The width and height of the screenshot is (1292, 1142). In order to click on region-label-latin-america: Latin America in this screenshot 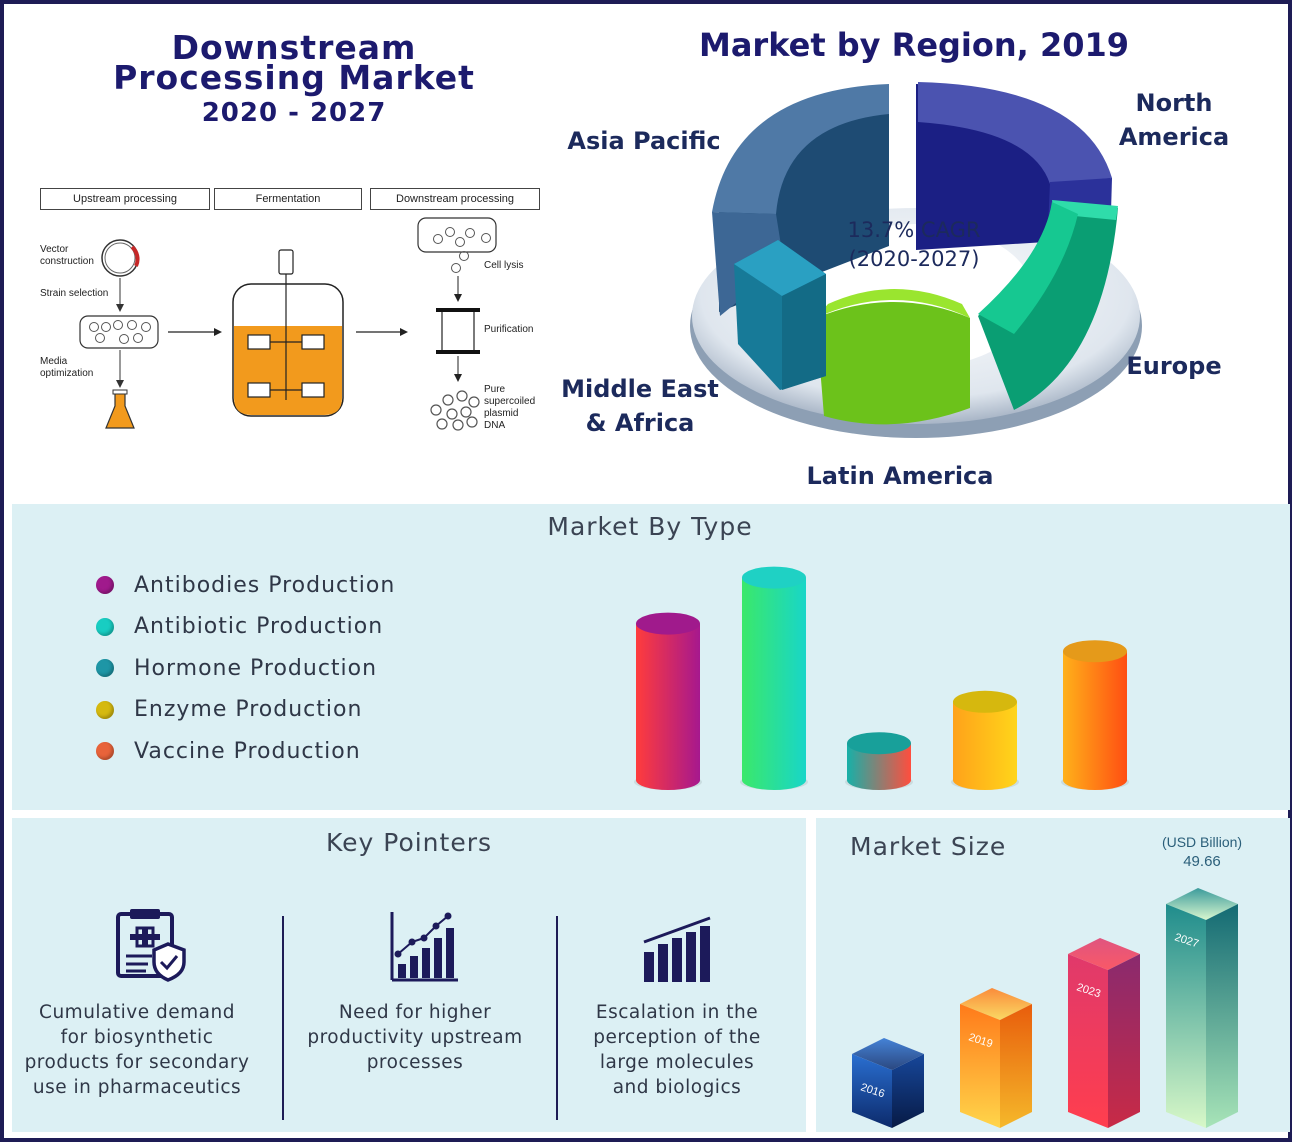, I will do `click(900, 476)`.